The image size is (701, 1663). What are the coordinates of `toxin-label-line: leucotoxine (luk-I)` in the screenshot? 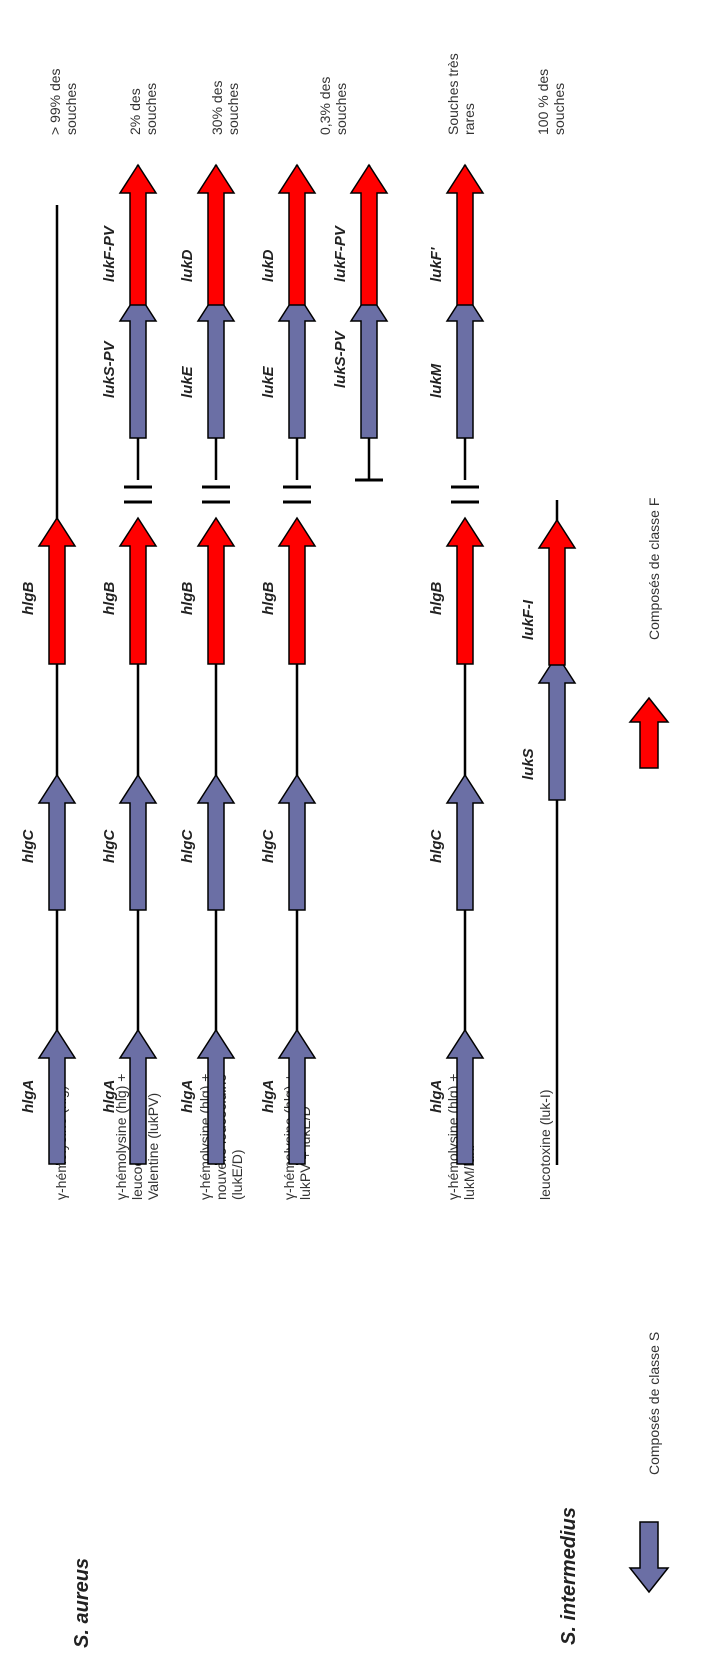 It's located at (545, 1145).